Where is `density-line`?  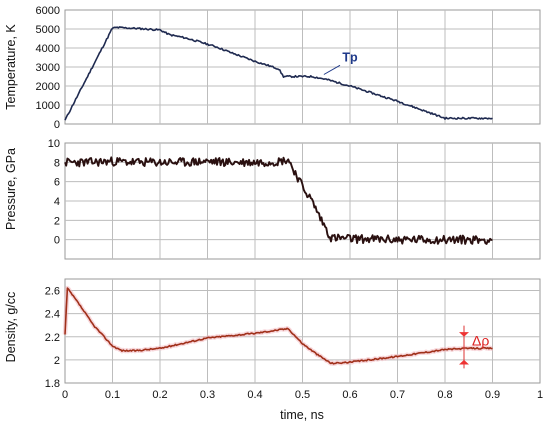
density-line is located at coordinates (278, 326).